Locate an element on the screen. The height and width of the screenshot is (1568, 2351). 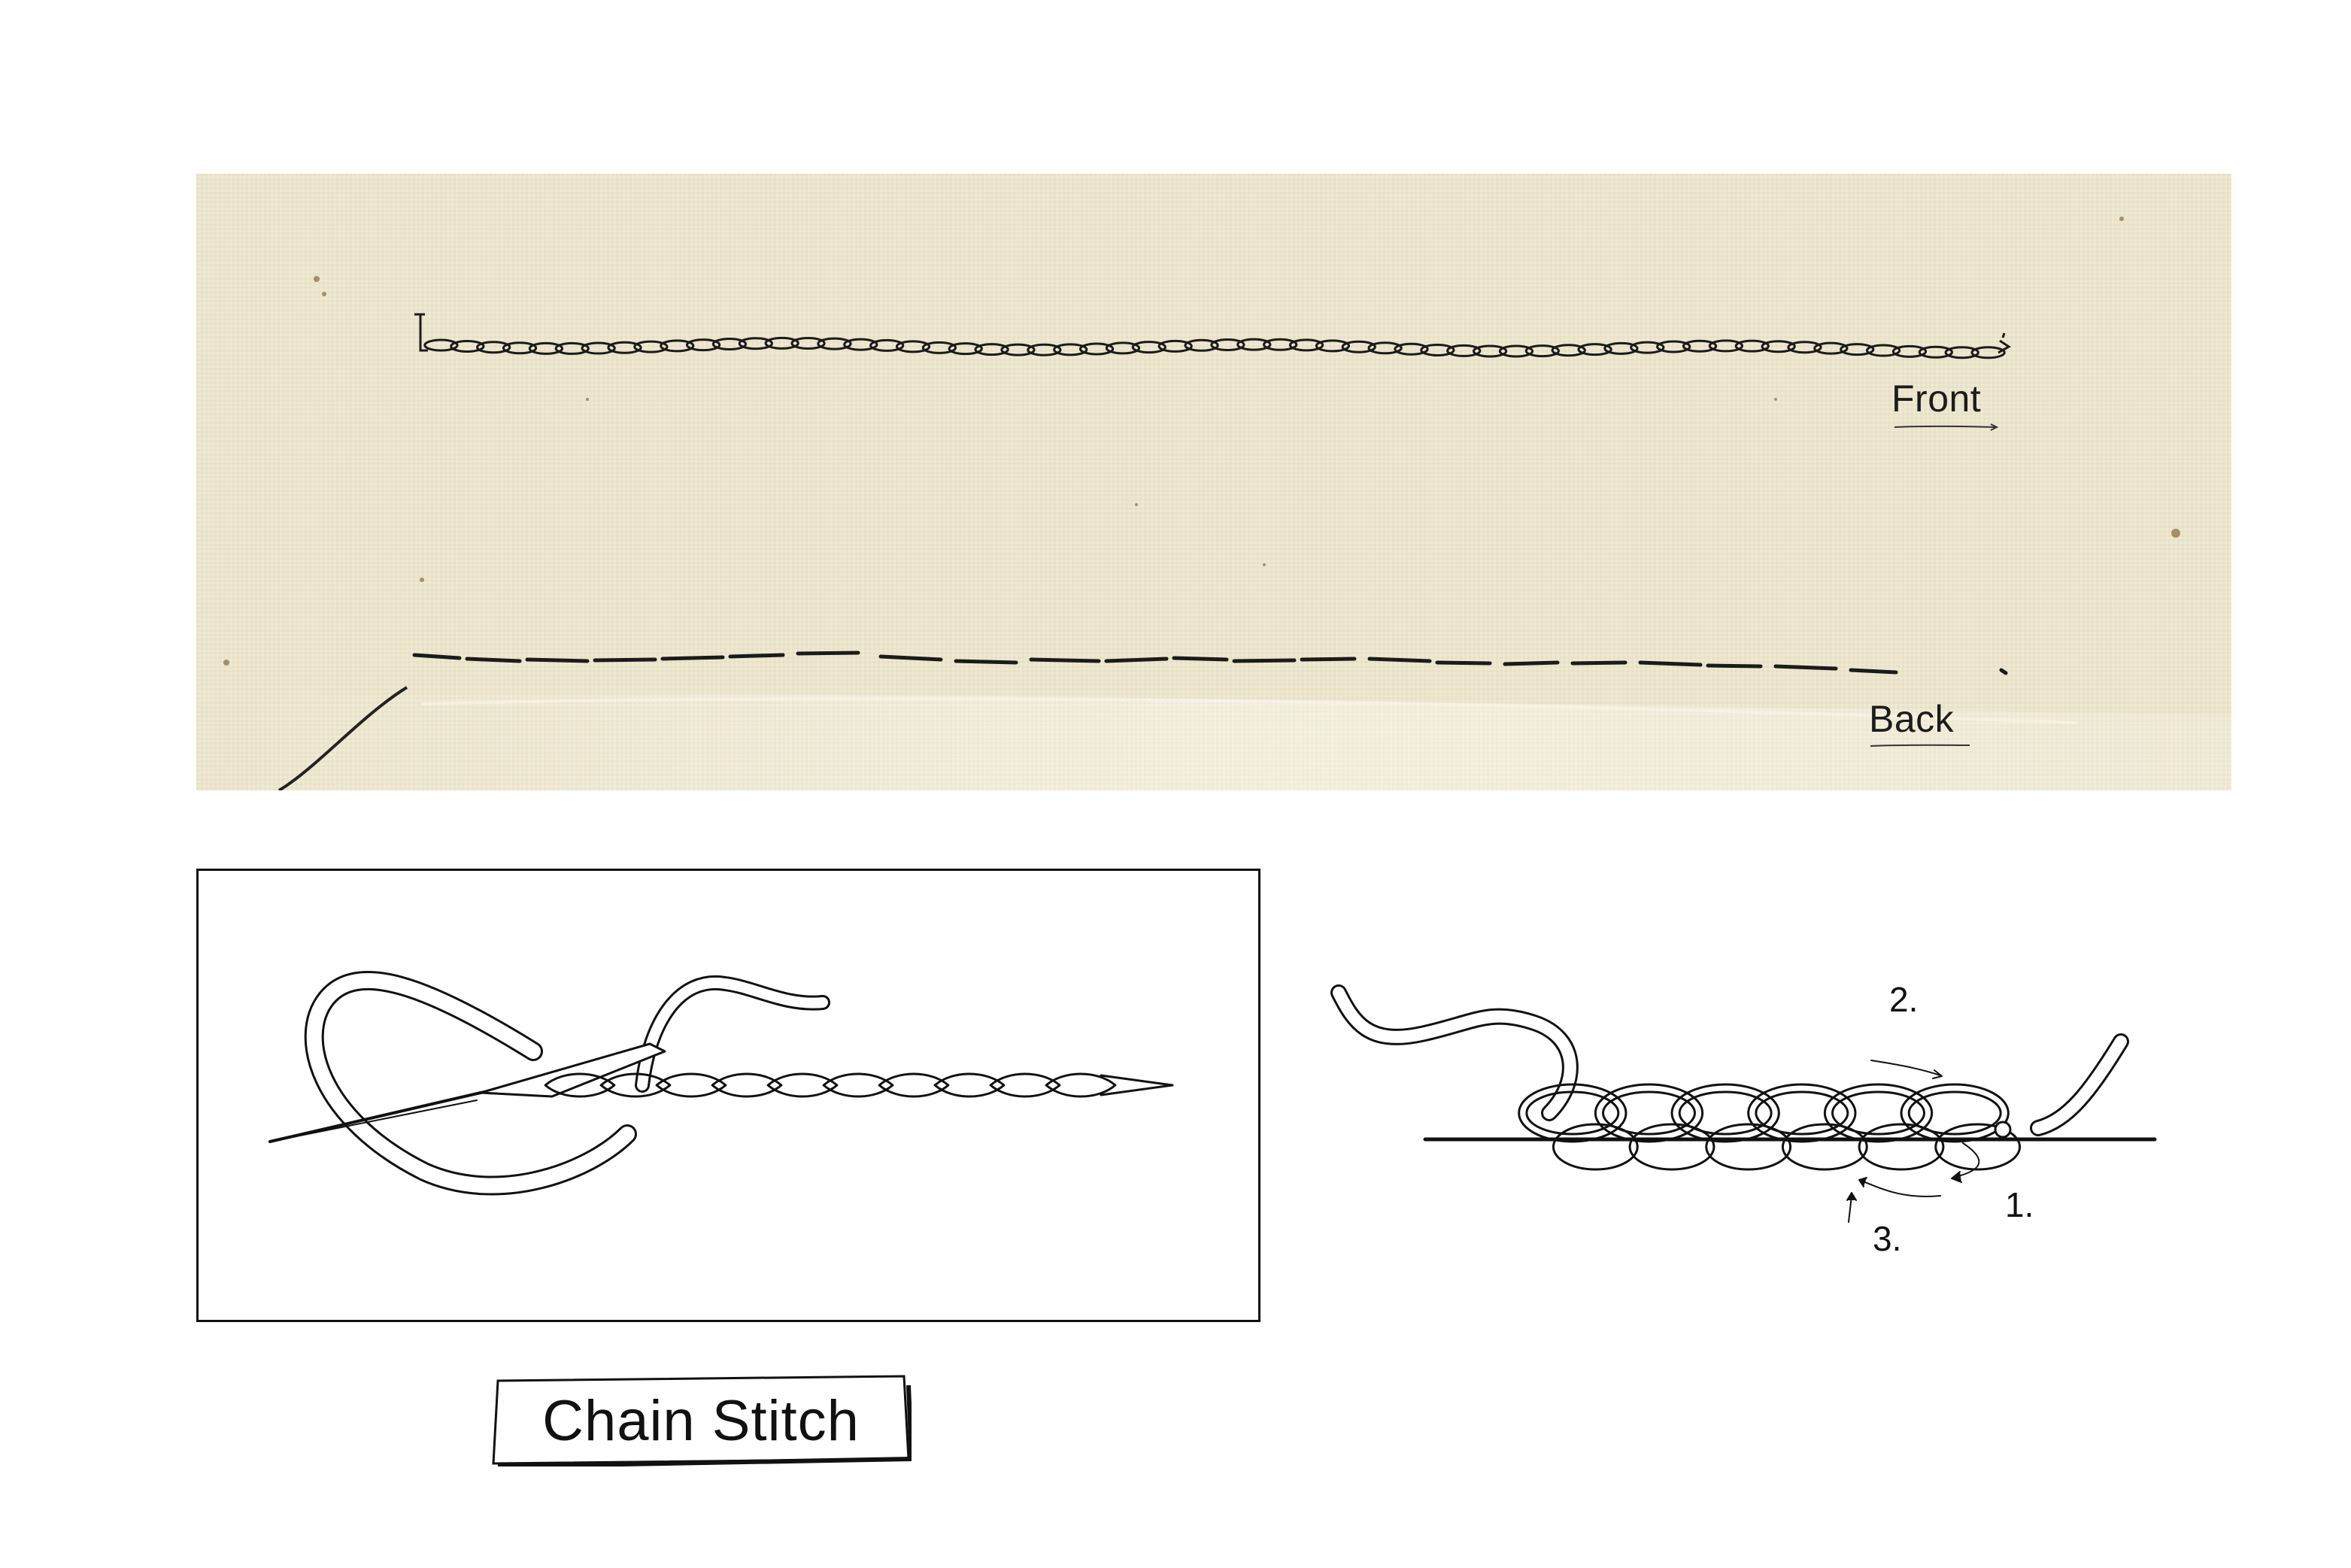
back-running-stitch is located at coordinates (1210, 663).